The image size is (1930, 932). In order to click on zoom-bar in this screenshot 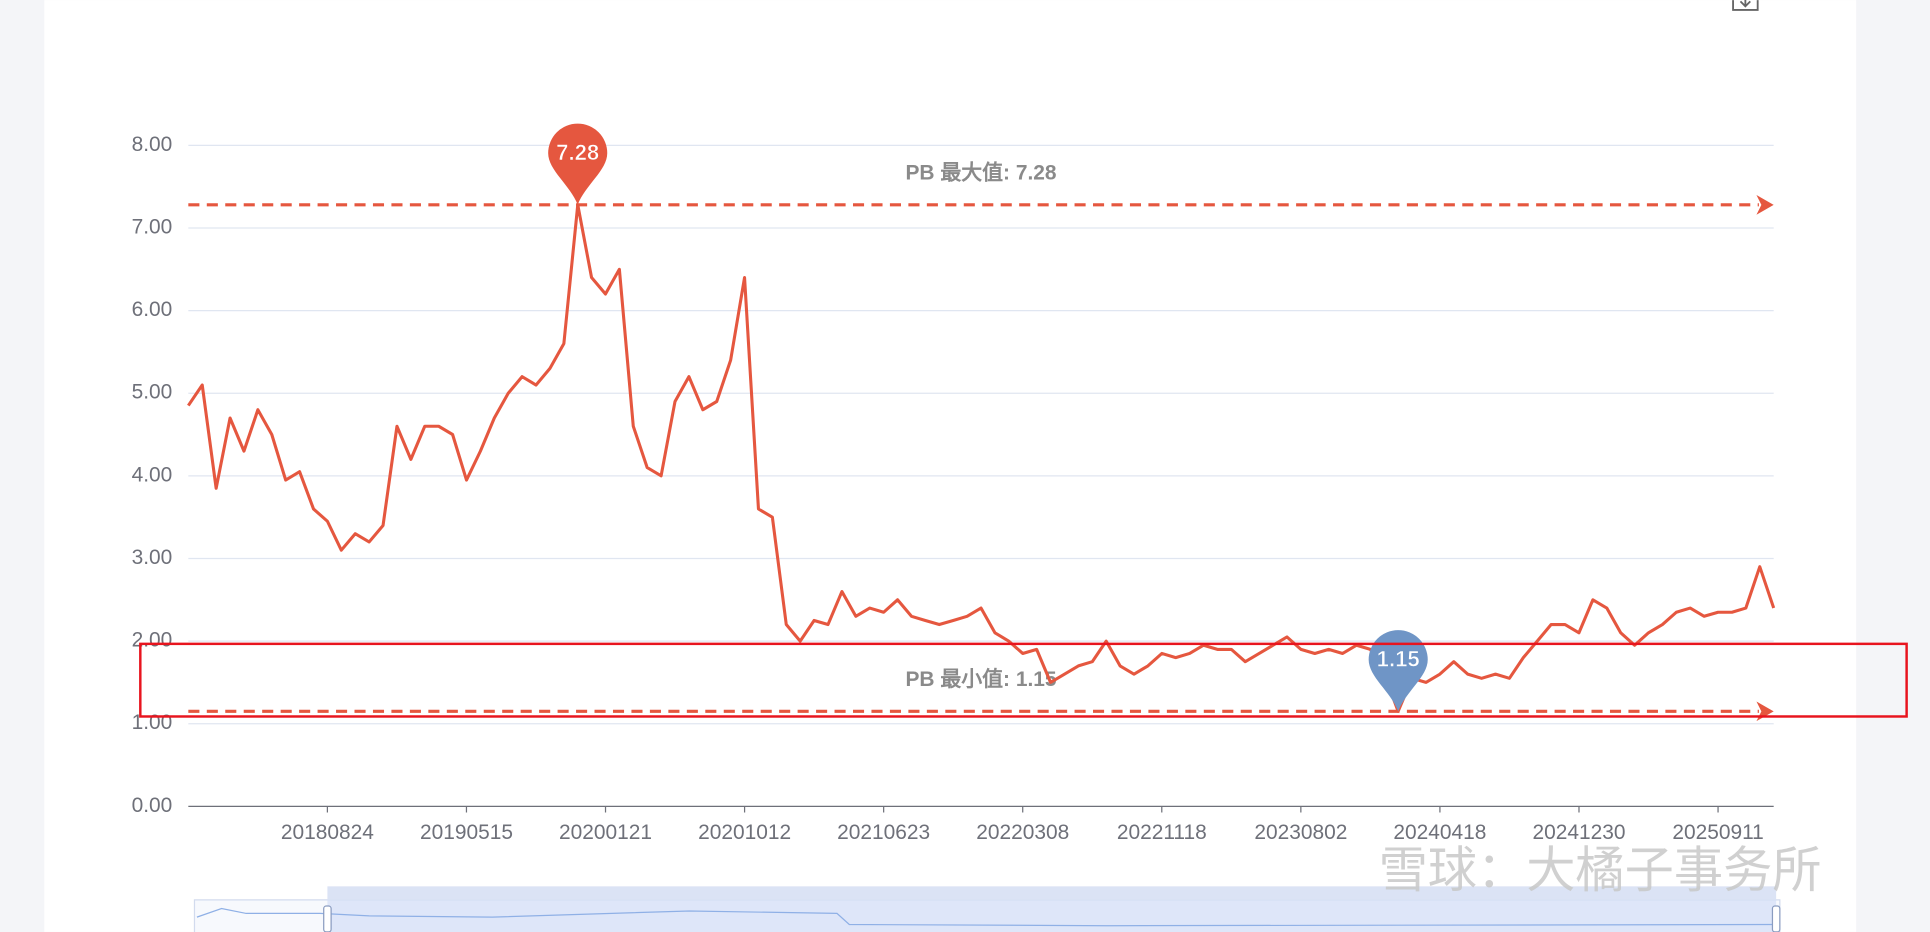, I will do `click(1052, 893)`.